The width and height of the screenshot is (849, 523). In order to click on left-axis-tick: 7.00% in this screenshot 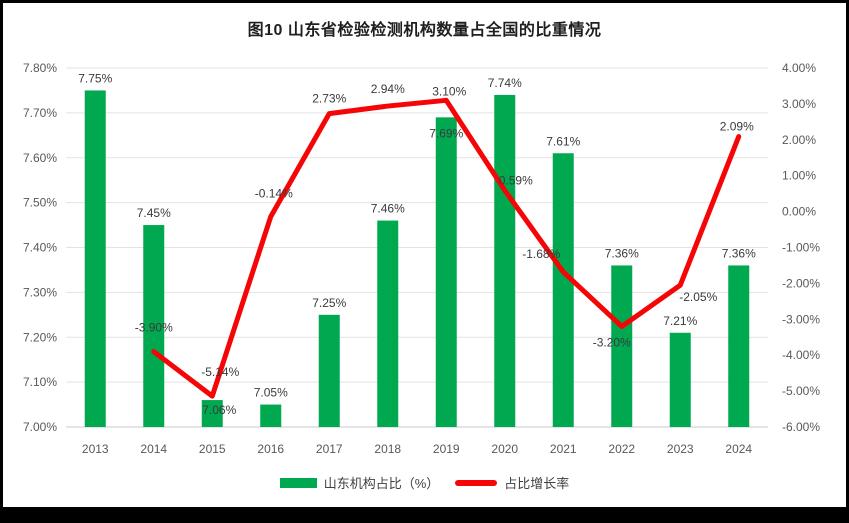, I will do `click(40, 427)`.